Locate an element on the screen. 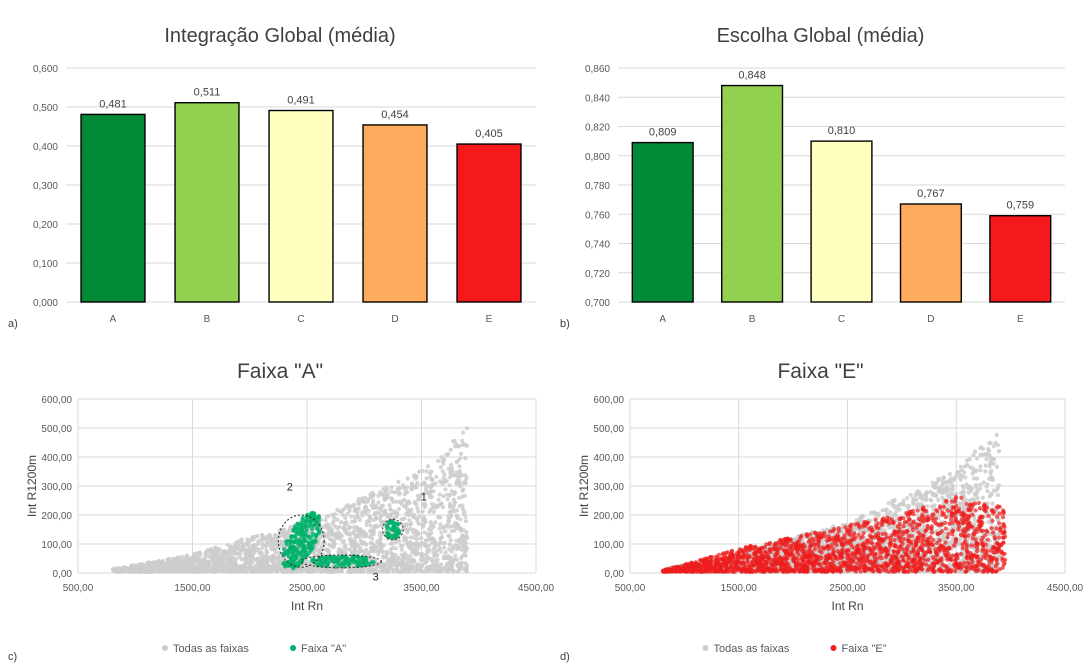 The image size is (1089, 671). bar-value-label: 0,481 is located at coordinates (113, 104).